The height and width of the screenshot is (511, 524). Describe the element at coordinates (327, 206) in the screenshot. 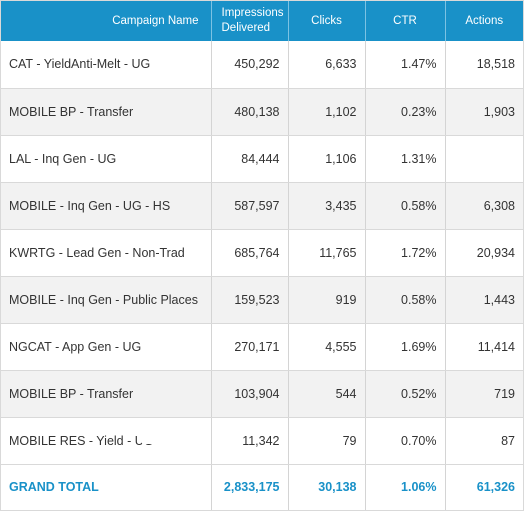

I see `clicks-cell: 3,435` at that location.